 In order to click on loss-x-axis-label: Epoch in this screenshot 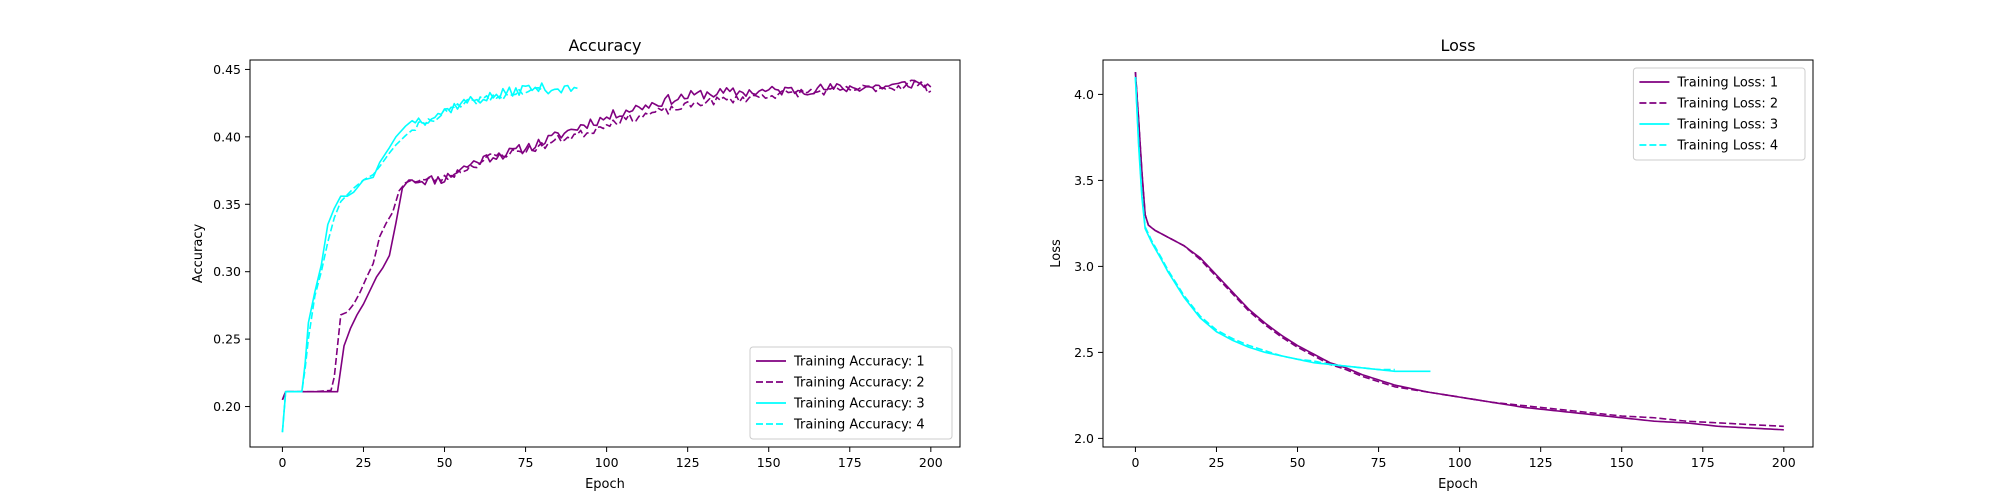, I will do `click(1458, 484)`.